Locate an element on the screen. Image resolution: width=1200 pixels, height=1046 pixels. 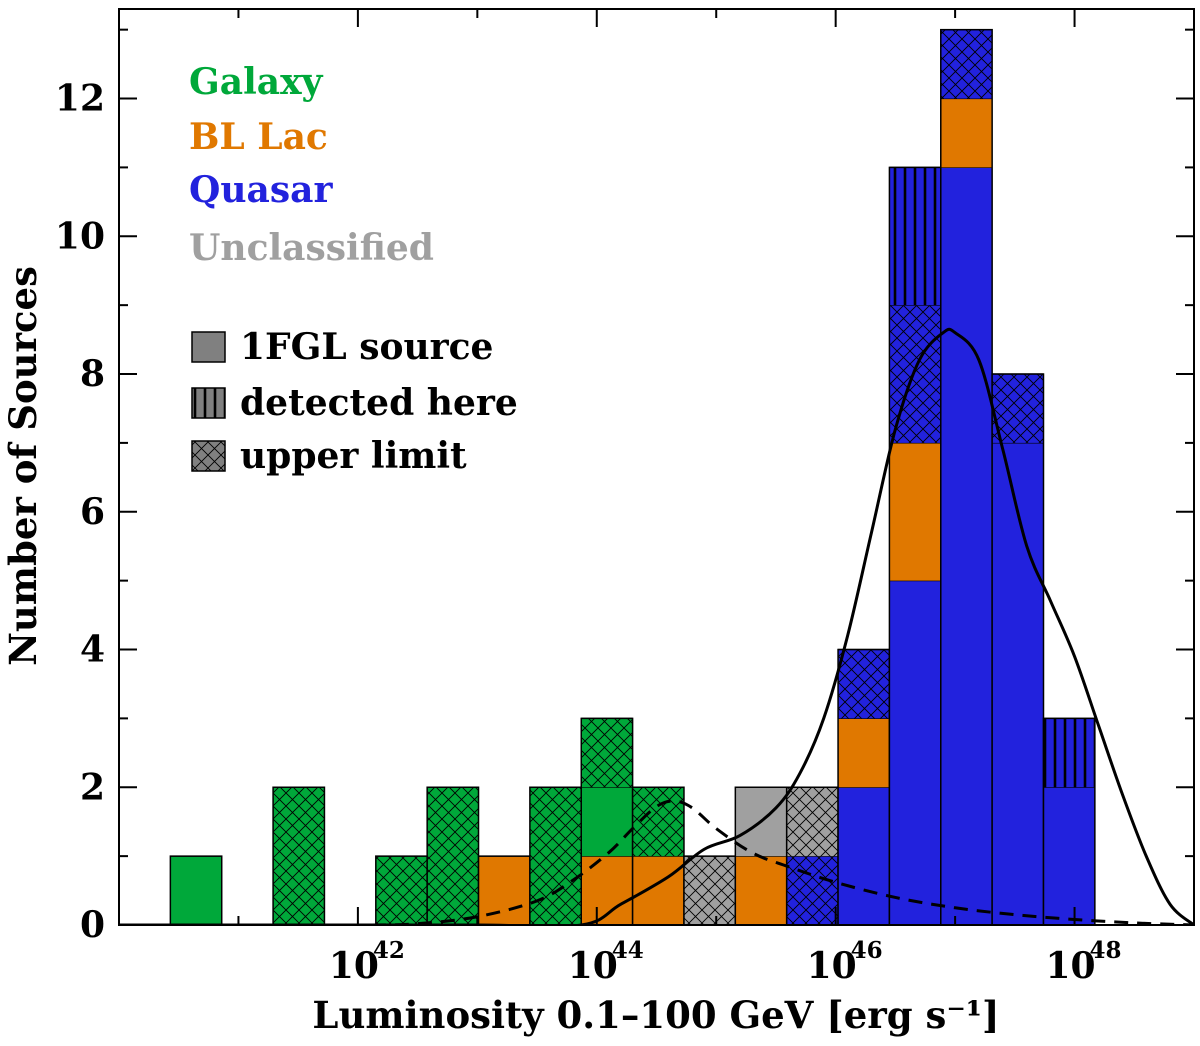
bar-12-bllac-source is located at coordinates (915, 511).